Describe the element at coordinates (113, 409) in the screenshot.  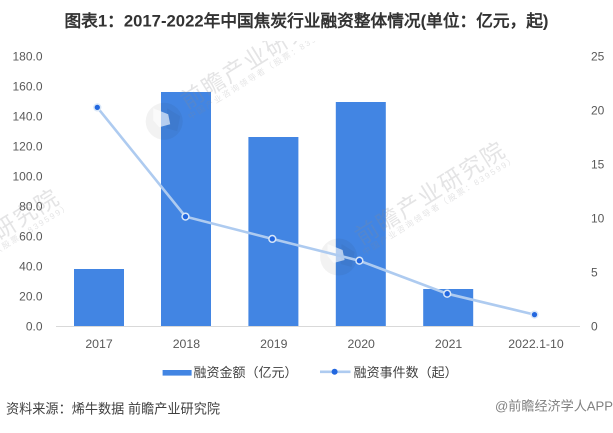
I see `svg-text: 资料来源：烯牛数据 前瞻产业研究院` at that location.